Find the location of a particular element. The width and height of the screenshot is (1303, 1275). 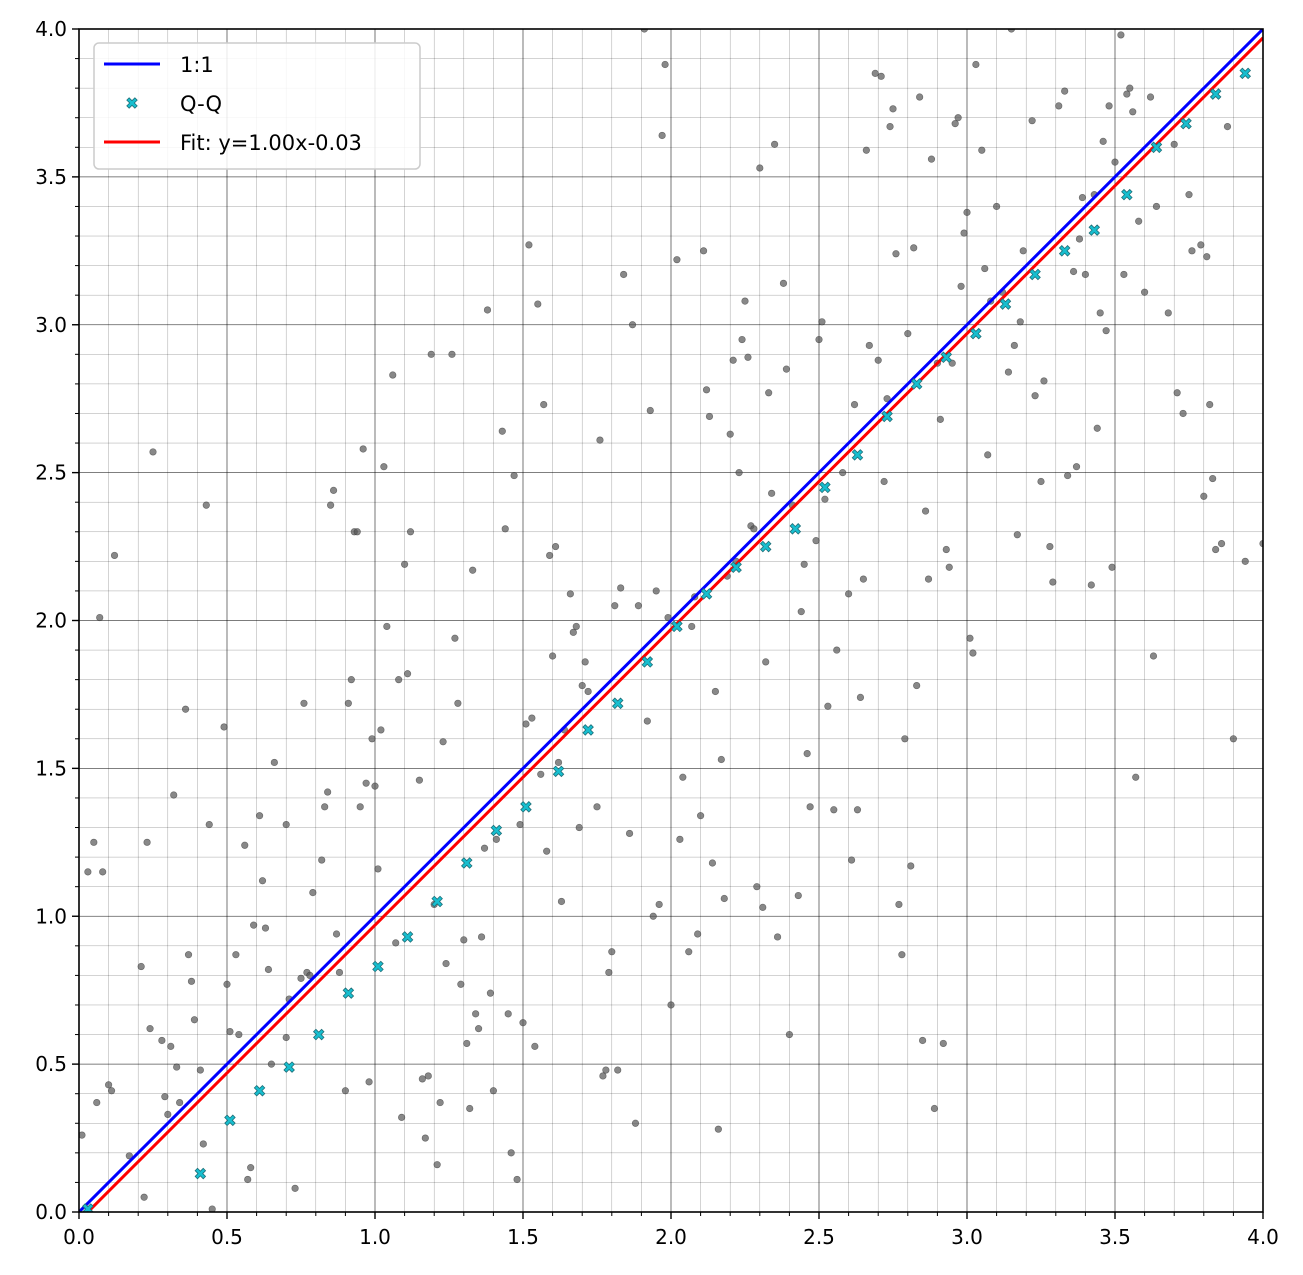

legend-qq-marker is located at coordinates (132, 103).